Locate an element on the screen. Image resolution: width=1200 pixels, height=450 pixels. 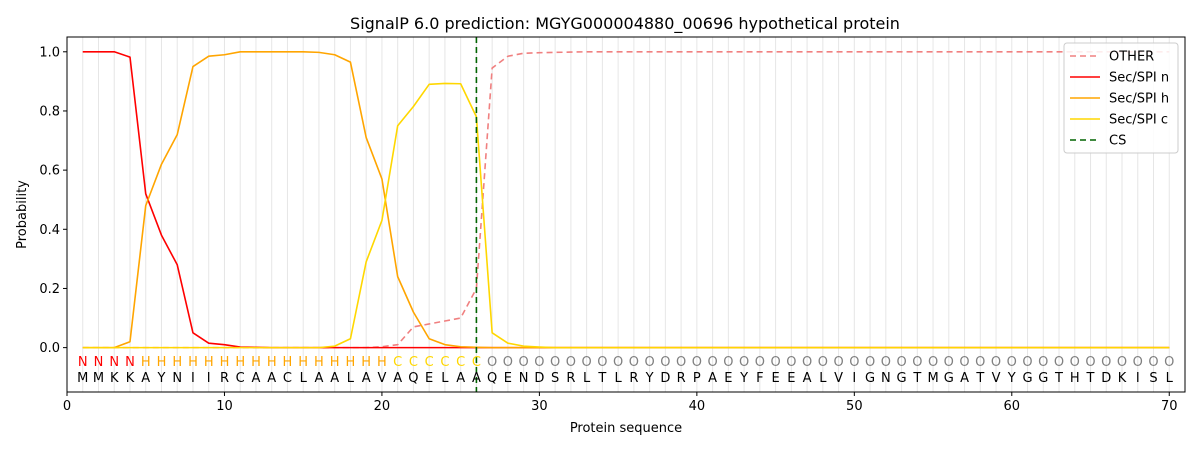
y-tick-label: 0.2 is located at coordinates (49, 289).